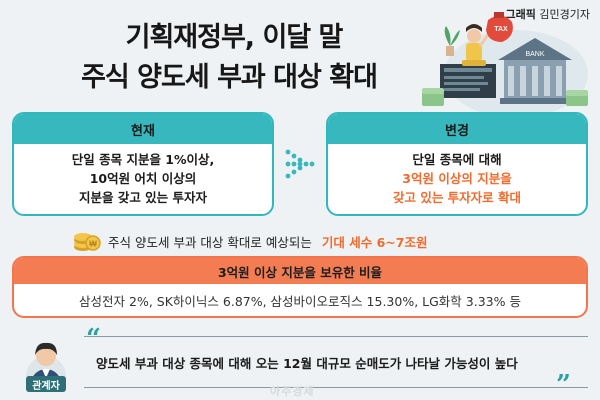  I want to click on coins-icon: ₩, so click(87, 242).